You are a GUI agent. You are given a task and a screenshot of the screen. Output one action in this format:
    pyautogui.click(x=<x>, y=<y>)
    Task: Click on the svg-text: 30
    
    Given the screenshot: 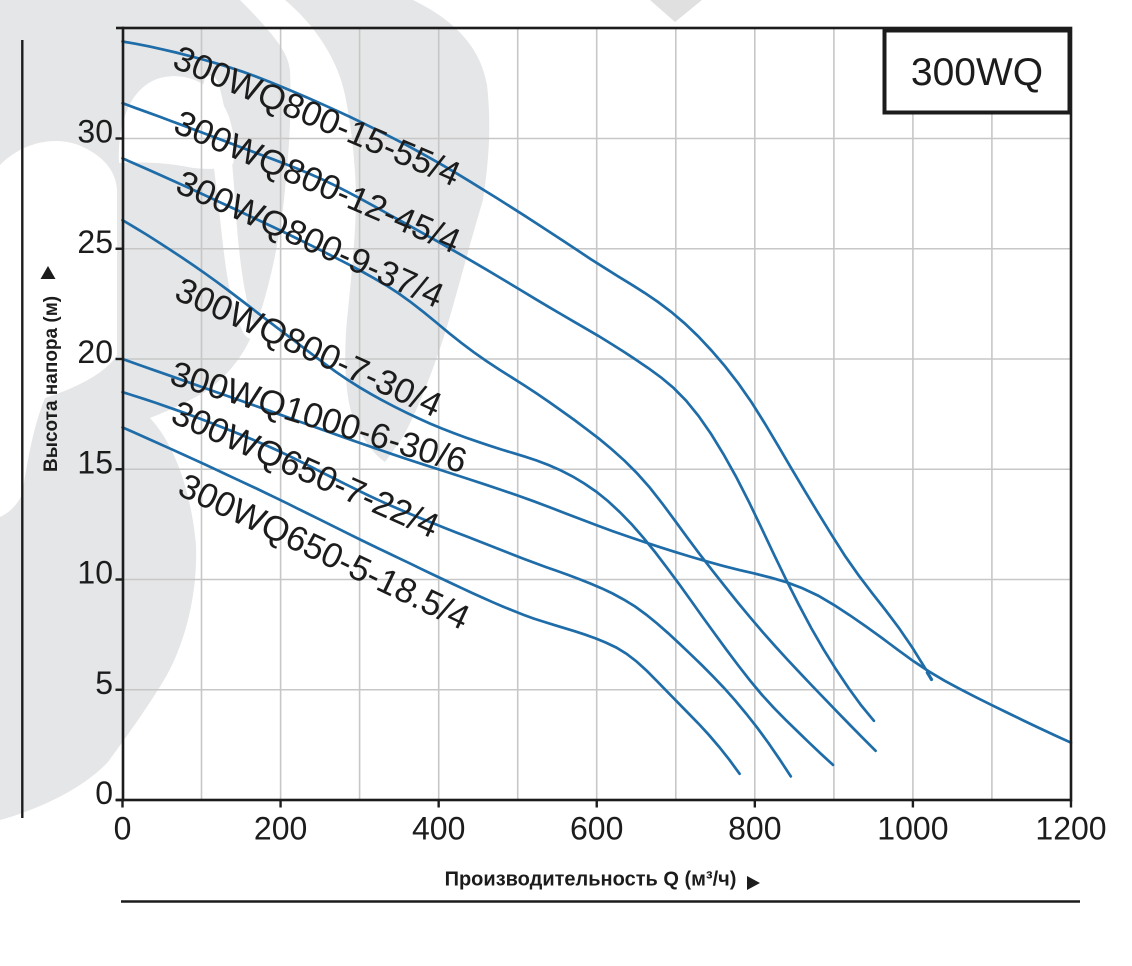 What is the action you would take?
    pyautogui.click(x=95, y=132)
    